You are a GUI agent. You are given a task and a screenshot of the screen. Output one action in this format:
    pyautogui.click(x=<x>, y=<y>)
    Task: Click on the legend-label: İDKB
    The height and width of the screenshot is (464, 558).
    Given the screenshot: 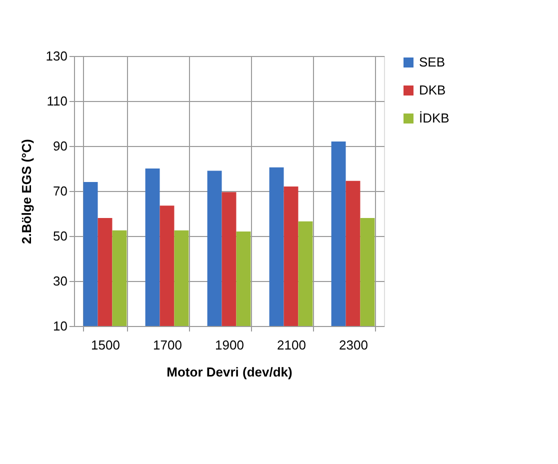 What is the action you would take?
    pyautogui.click(x=434, y=118)
    